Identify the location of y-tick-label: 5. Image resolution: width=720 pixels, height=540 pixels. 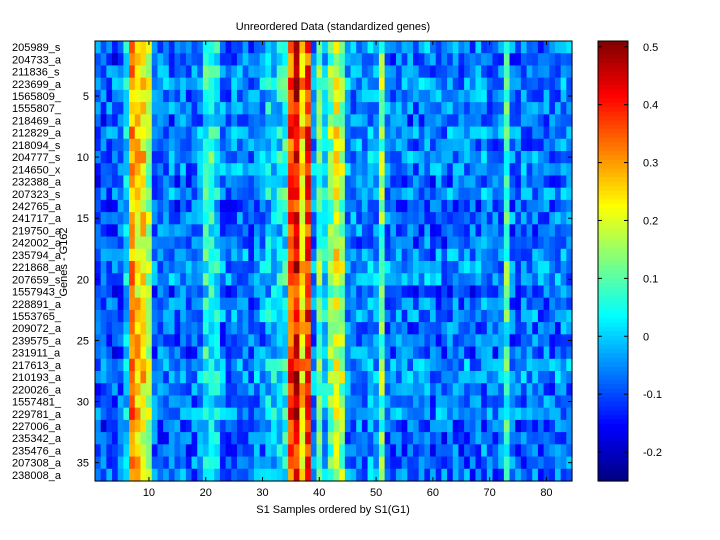
(86, 97).